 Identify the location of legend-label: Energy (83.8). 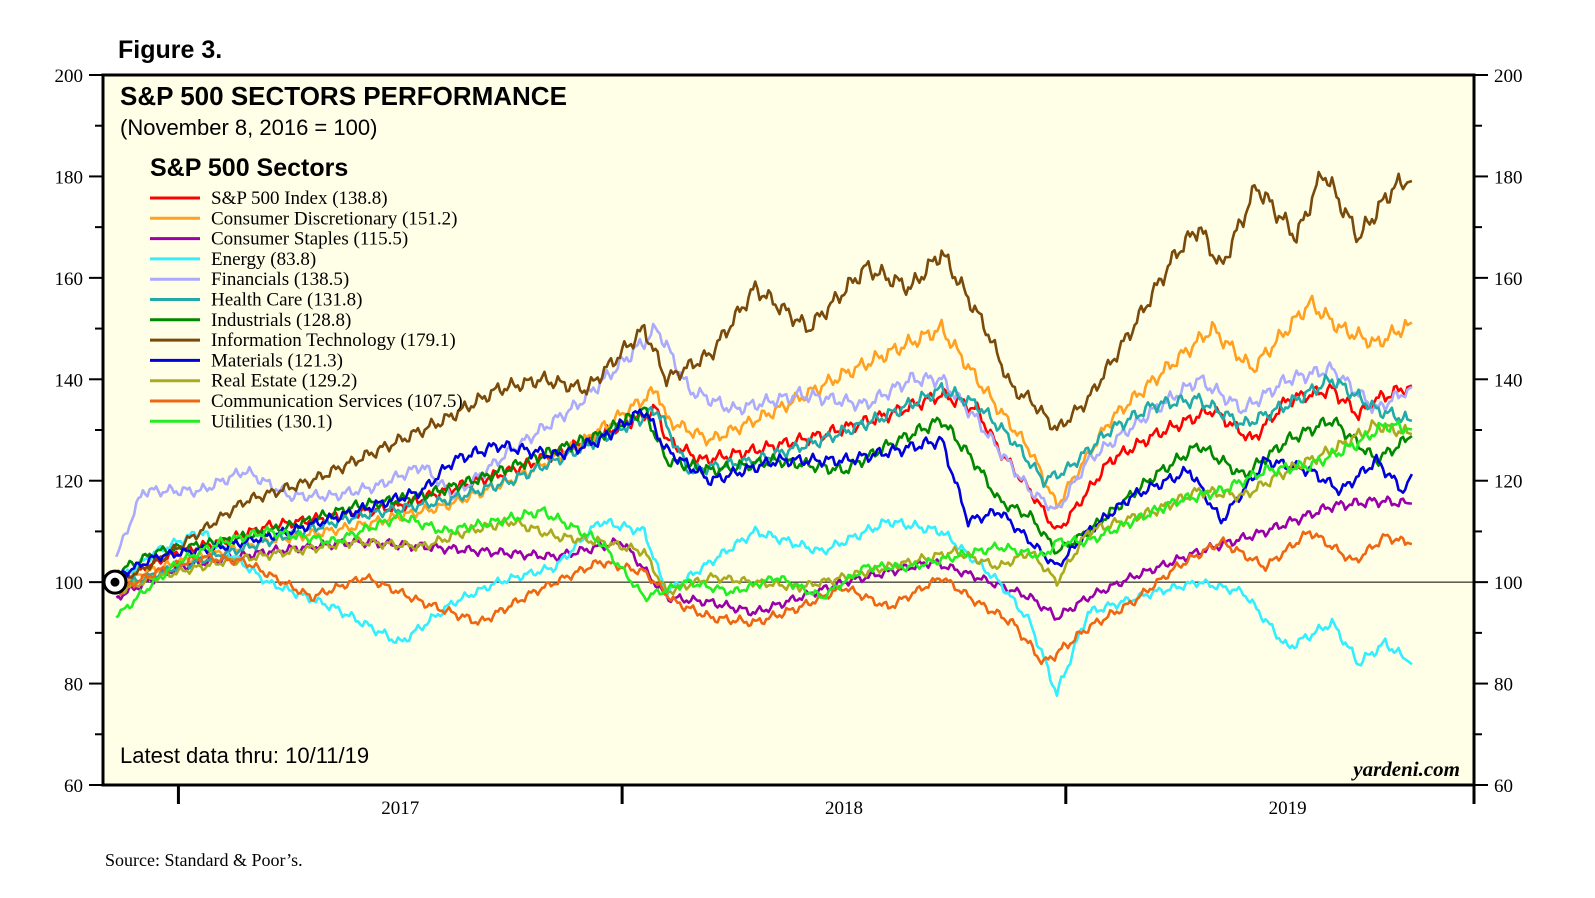
(263, 259).